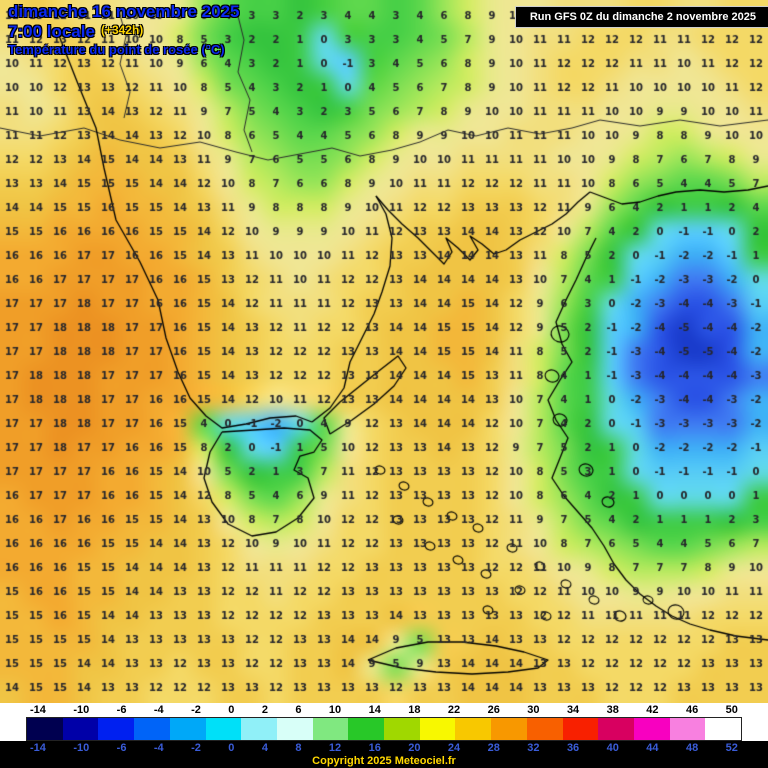 The height and width of the screenshot is (768, 768). What do you see at coordinates (298, 710) in the screenshot?
I see `scale-label: 6` at bounding box center [298, 710].